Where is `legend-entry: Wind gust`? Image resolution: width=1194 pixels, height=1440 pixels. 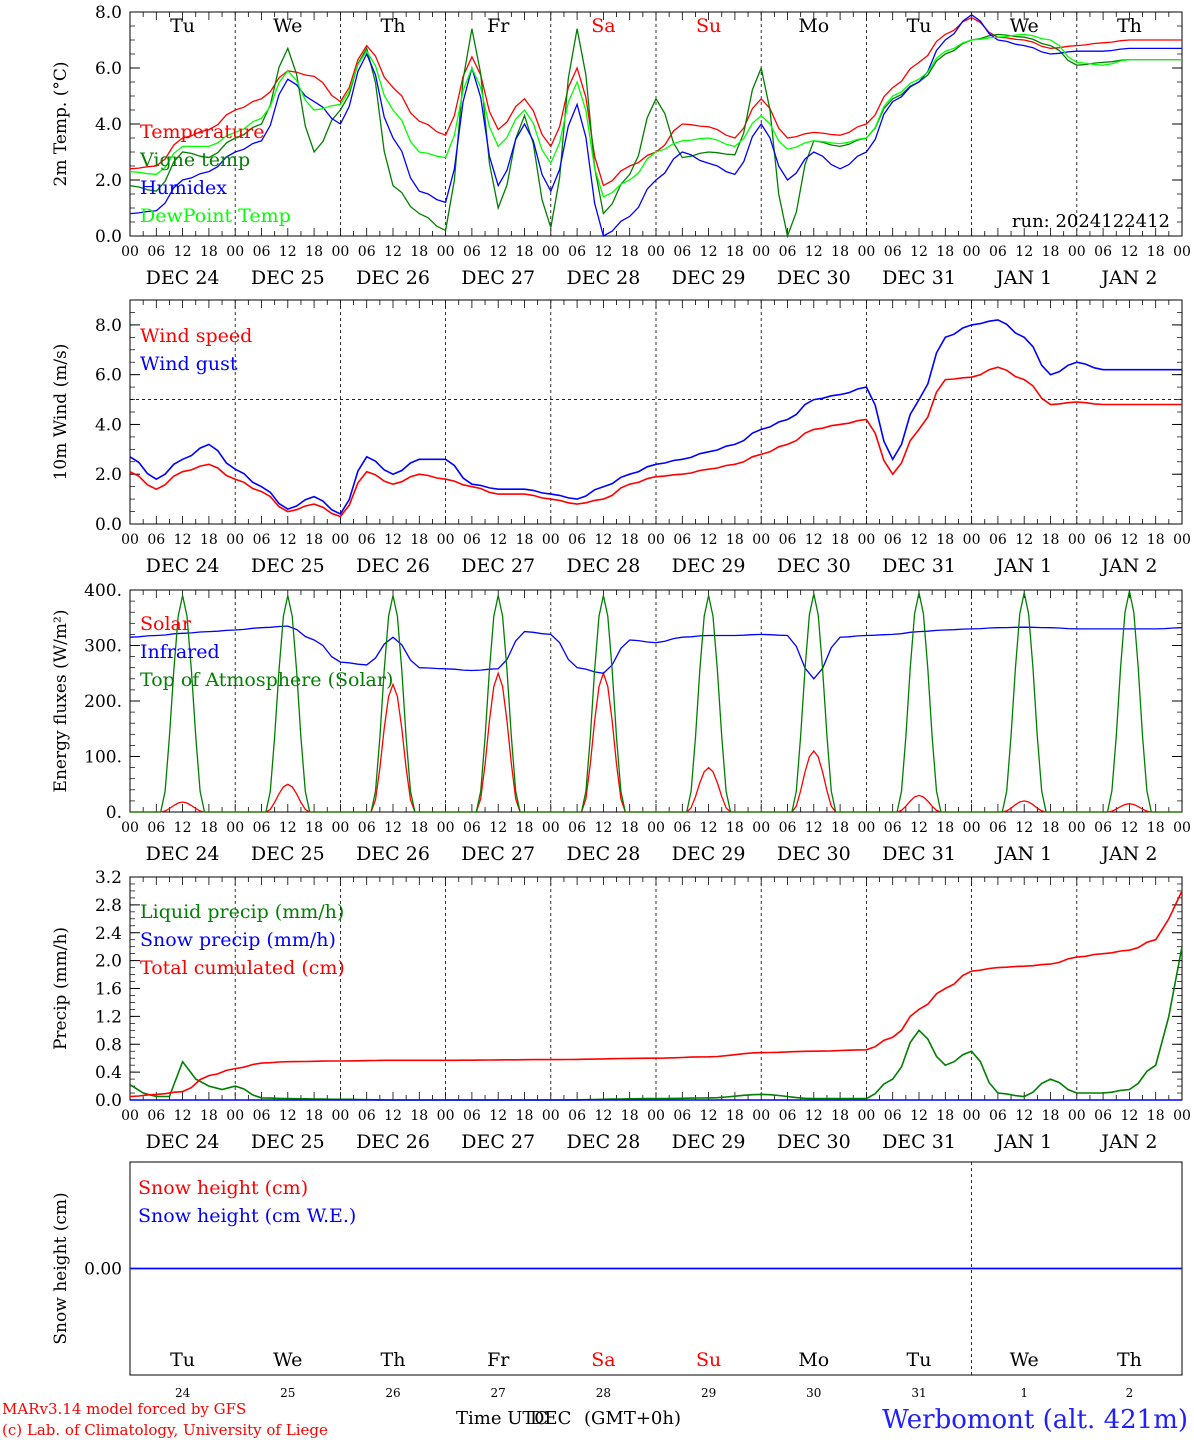
legend-entry: Wind gust is located at coordinates (189, 364).